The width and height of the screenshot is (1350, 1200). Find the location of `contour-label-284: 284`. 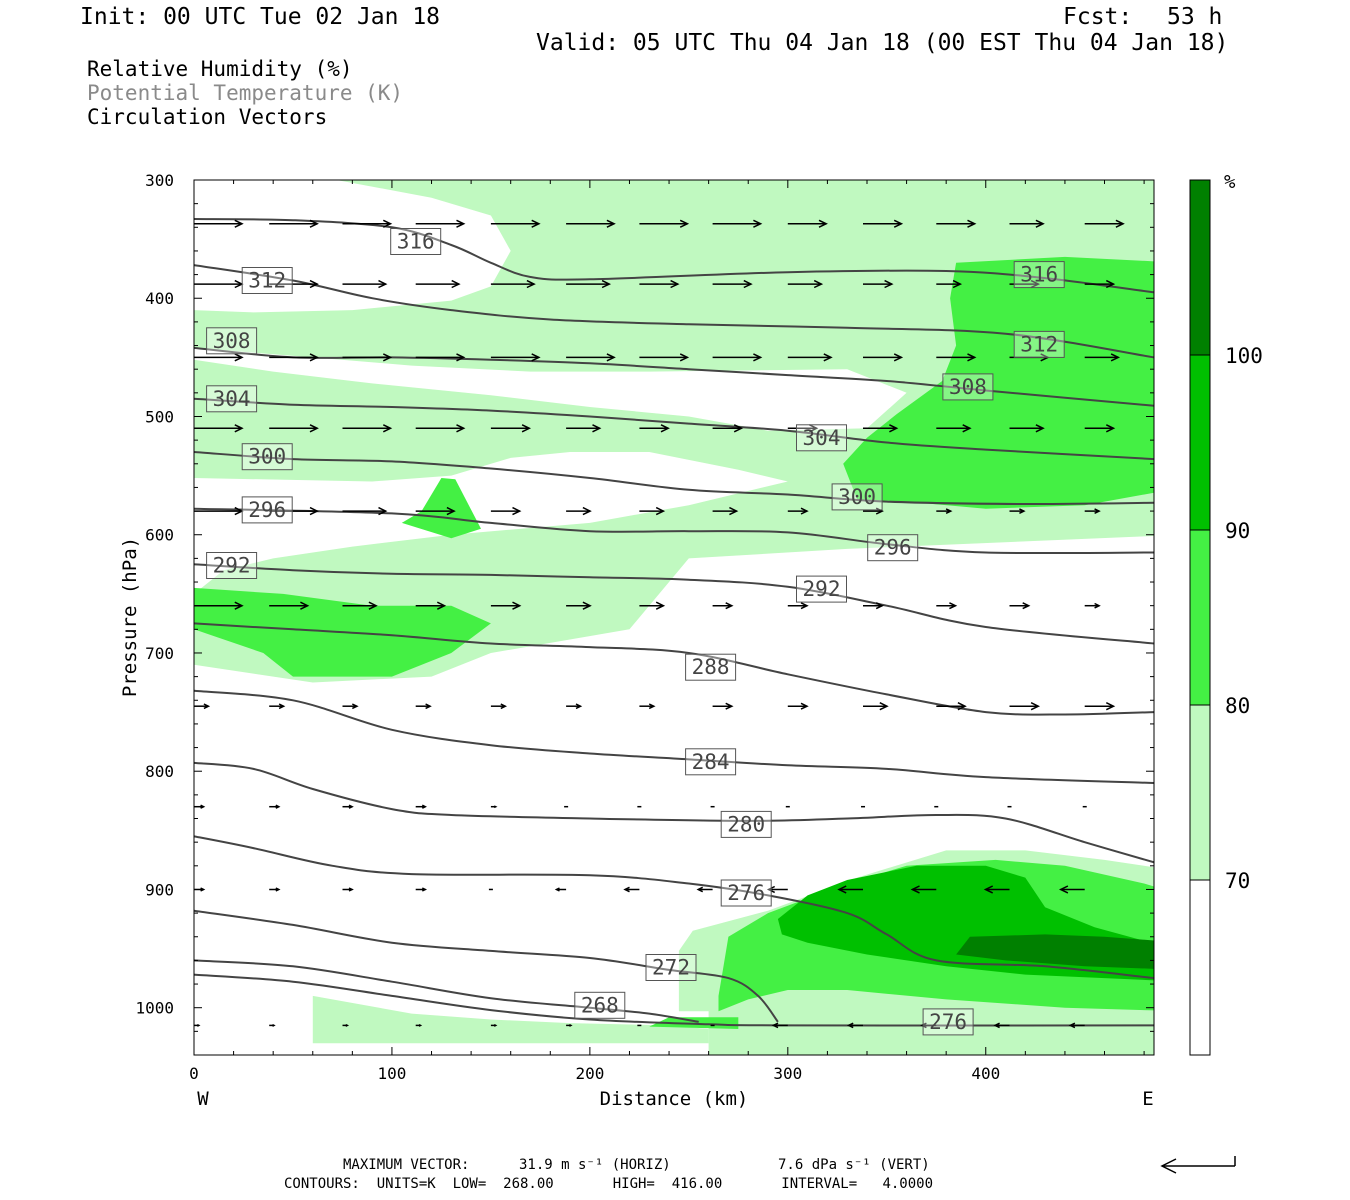

contour-label-284: 284 is located at coordinates (711, 762).